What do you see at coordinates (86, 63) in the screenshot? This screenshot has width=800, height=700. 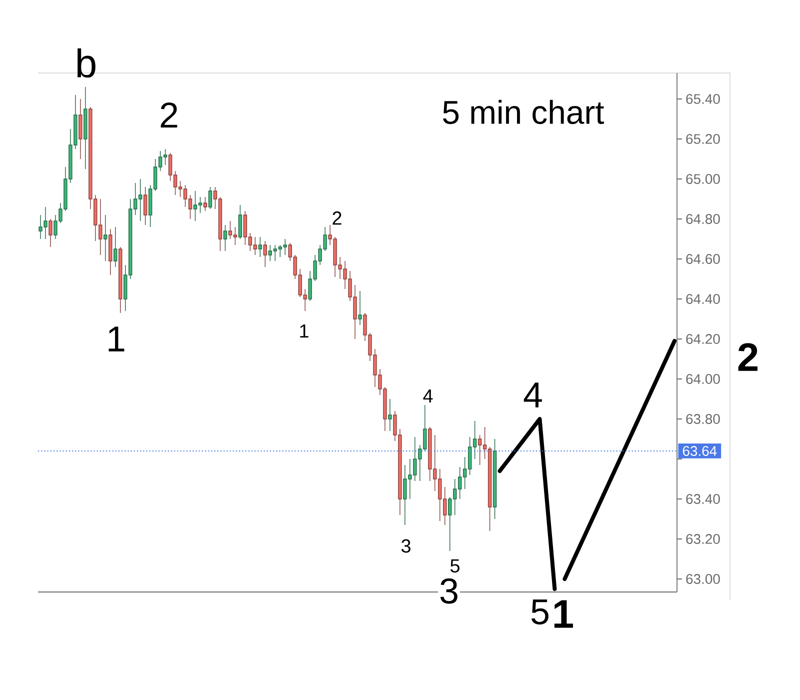 I see `annotation: b` at bounding box center [86, 63].